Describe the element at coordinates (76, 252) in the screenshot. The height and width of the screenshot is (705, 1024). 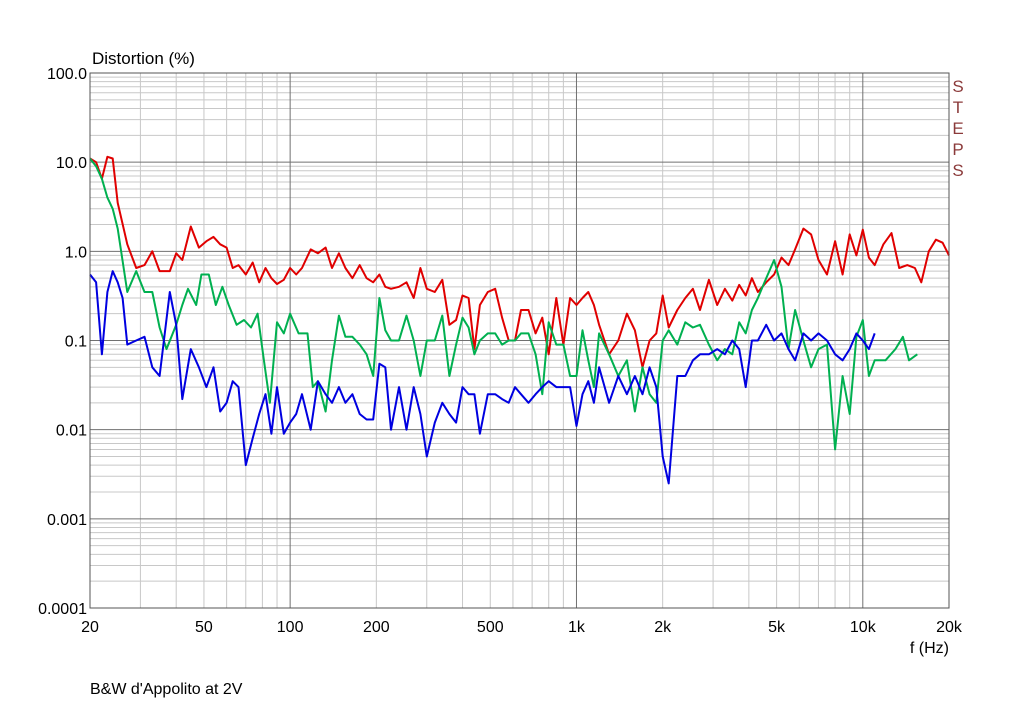
I see `y-tick-label: 1.0` at that location.